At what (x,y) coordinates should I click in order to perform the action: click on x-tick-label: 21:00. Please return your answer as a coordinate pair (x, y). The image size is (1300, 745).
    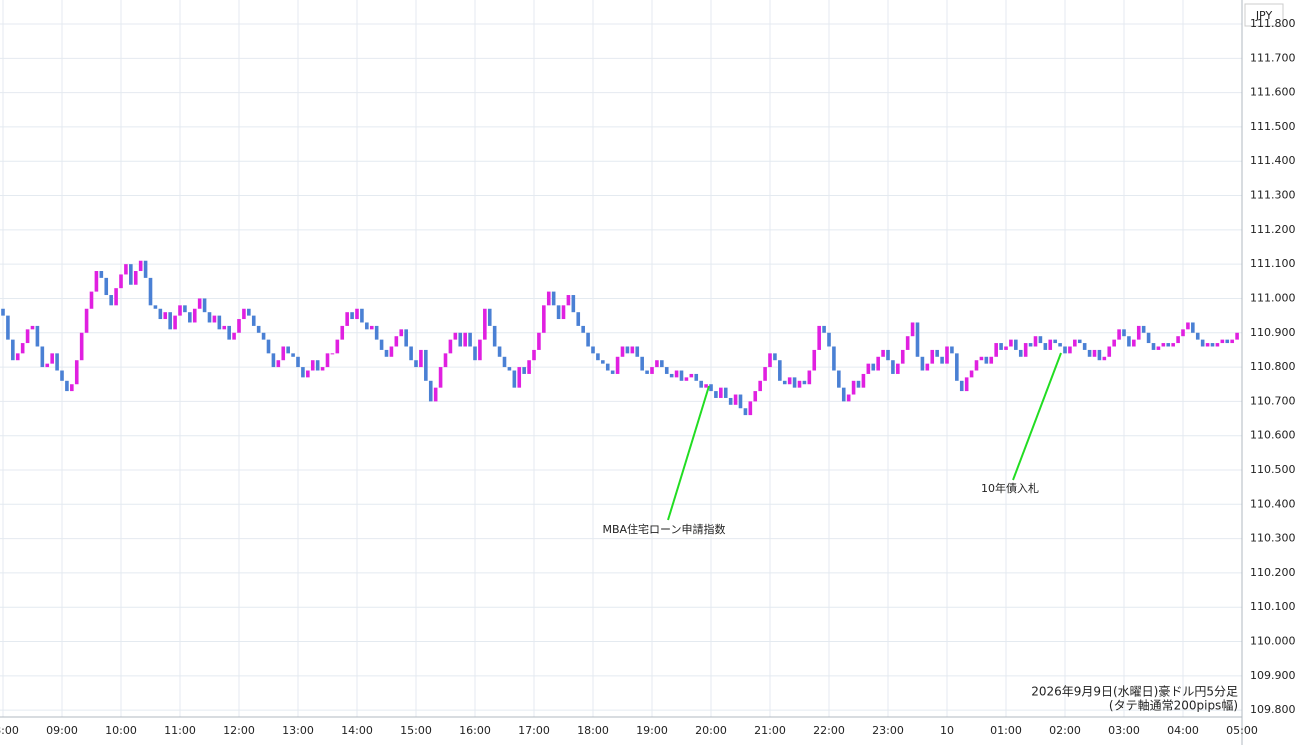
    Looking at the image, I should click on (770, 730).